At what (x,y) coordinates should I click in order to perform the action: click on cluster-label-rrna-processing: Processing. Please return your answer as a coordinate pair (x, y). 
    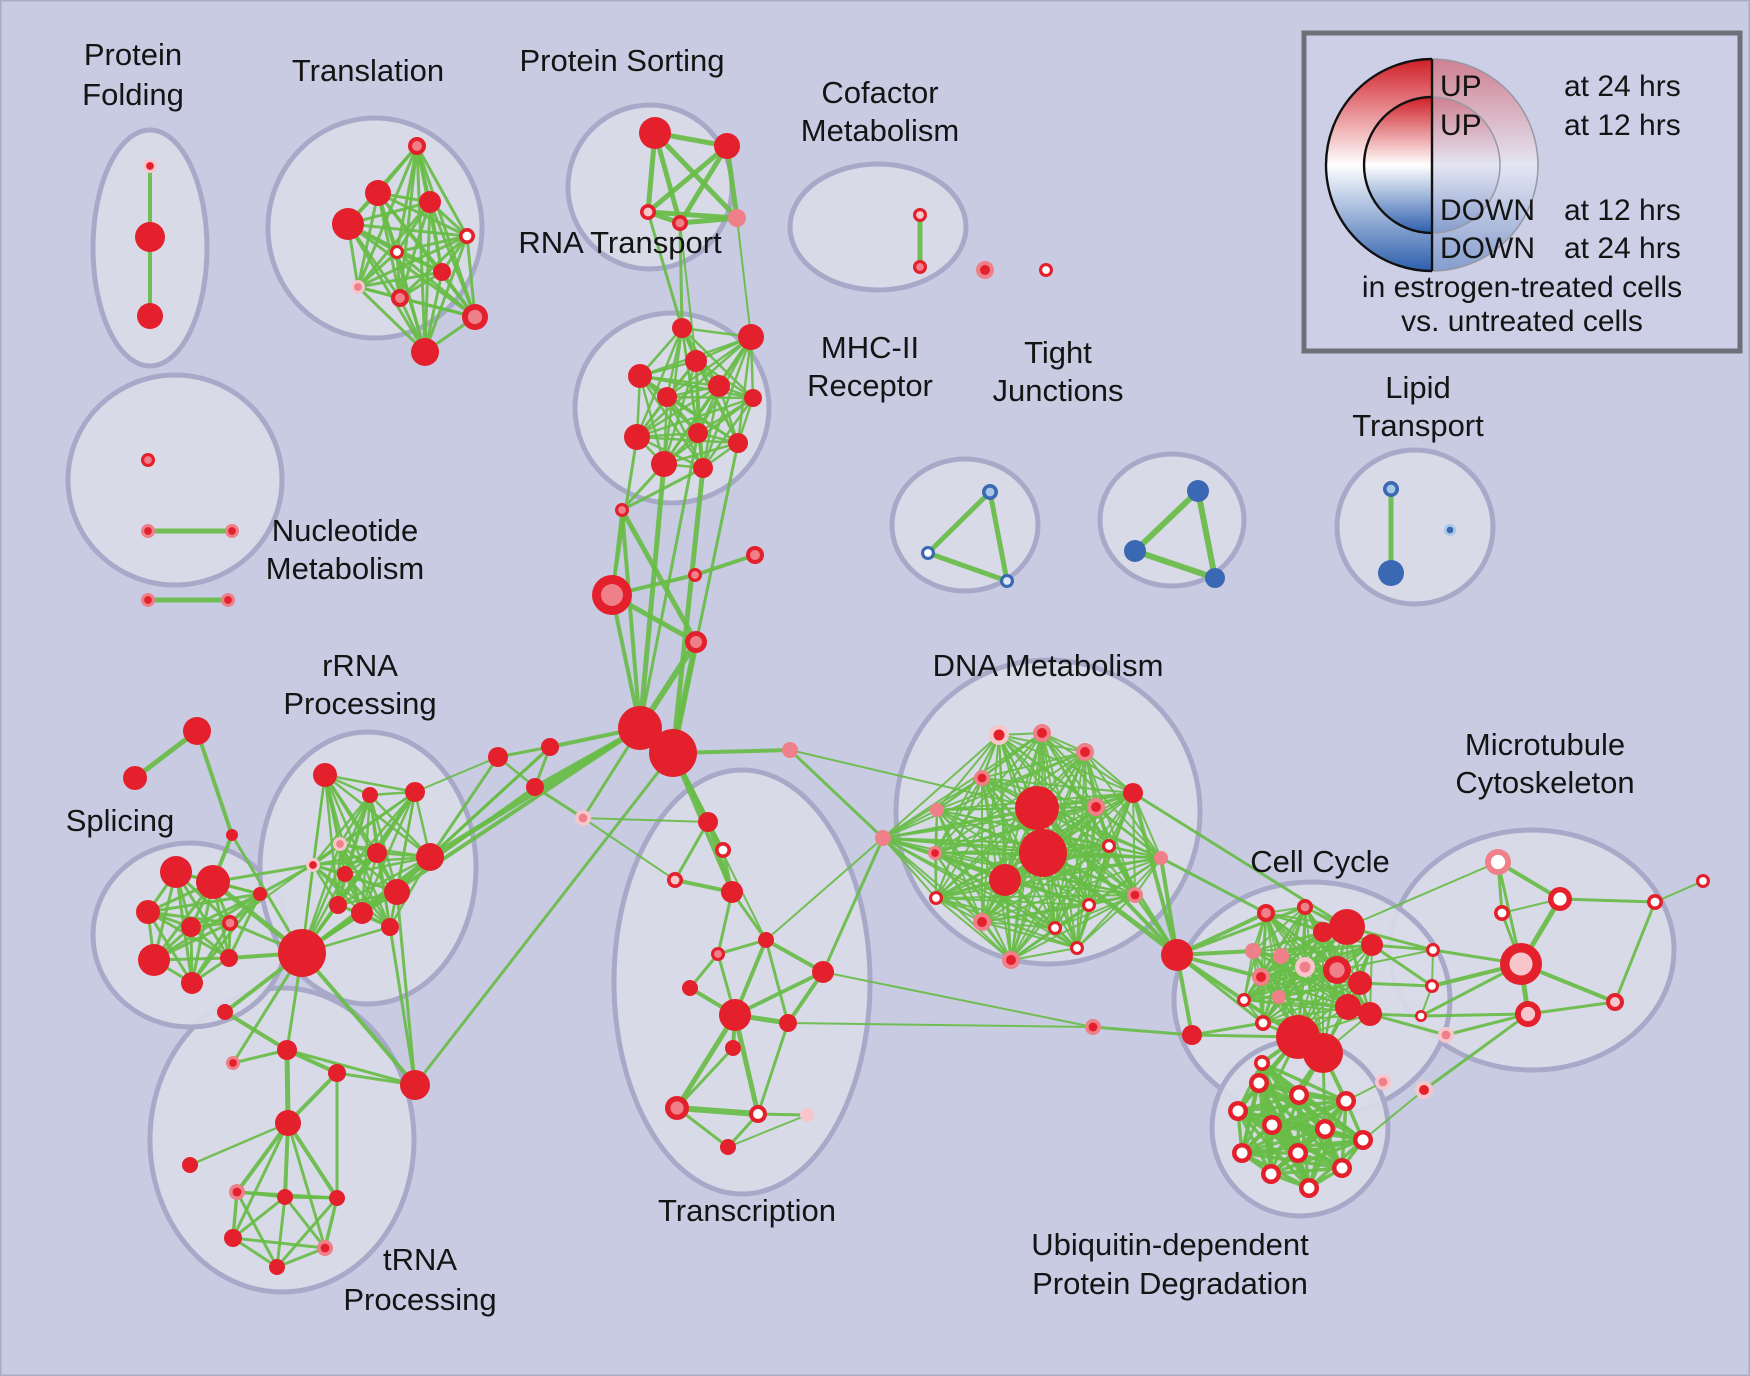
    Looking at the image, I should click on (359, 703).